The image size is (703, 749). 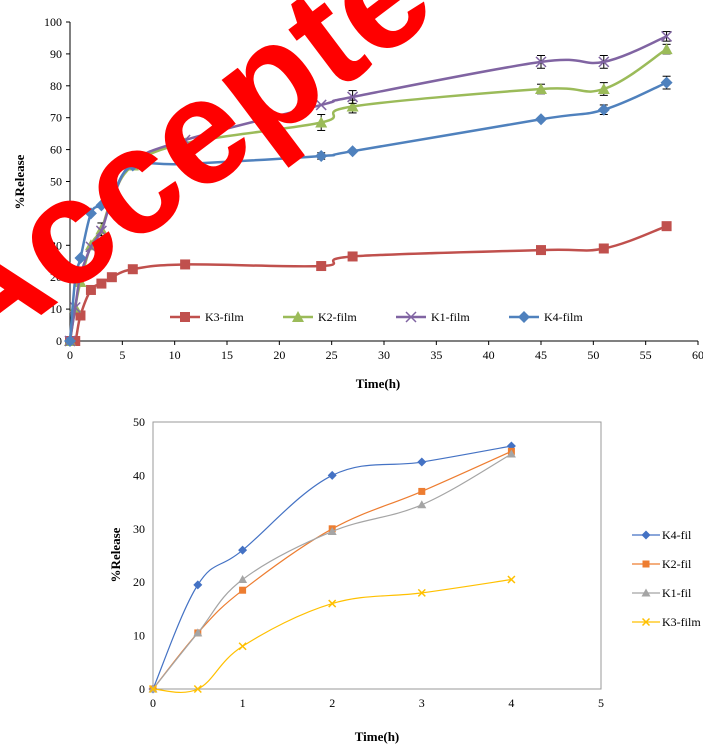 What do you see at coordinates (511, 703) in the screenshot?
I see `x-tick-label: 4` at bounding box center [511, 703].